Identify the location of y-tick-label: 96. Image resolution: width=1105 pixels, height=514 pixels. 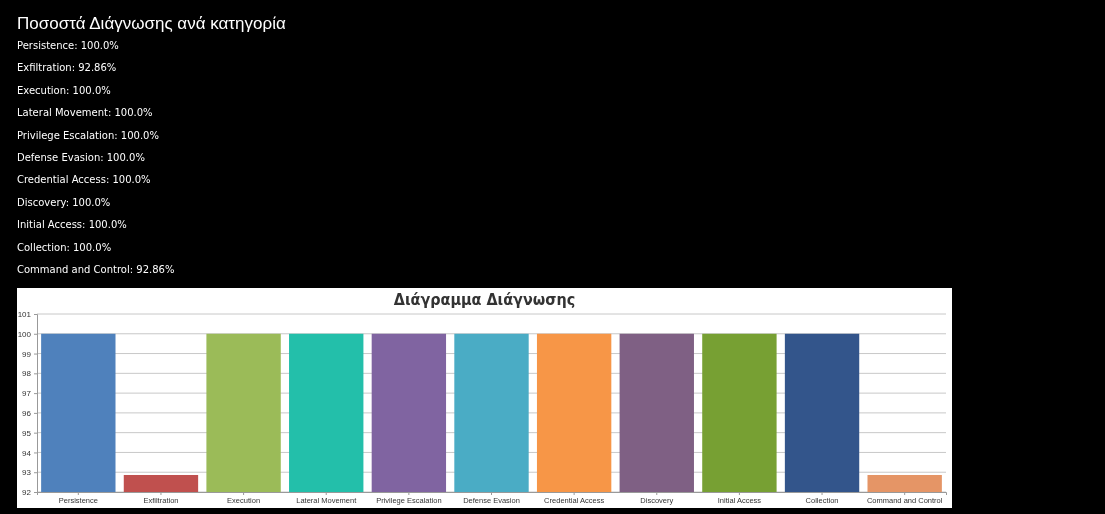
(27, 413).